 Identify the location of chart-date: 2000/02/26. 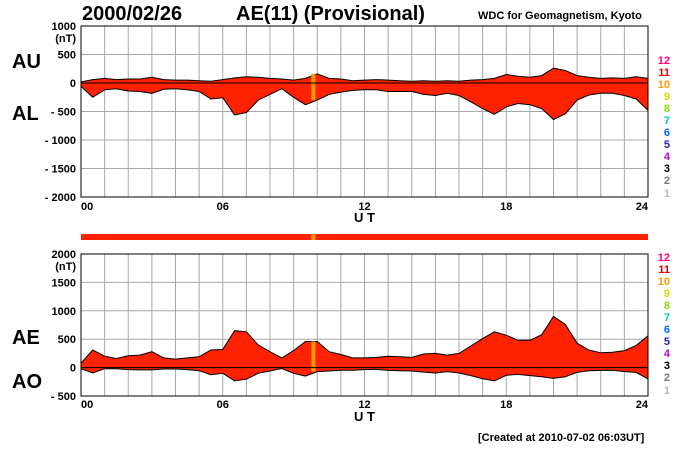
(132, 14).